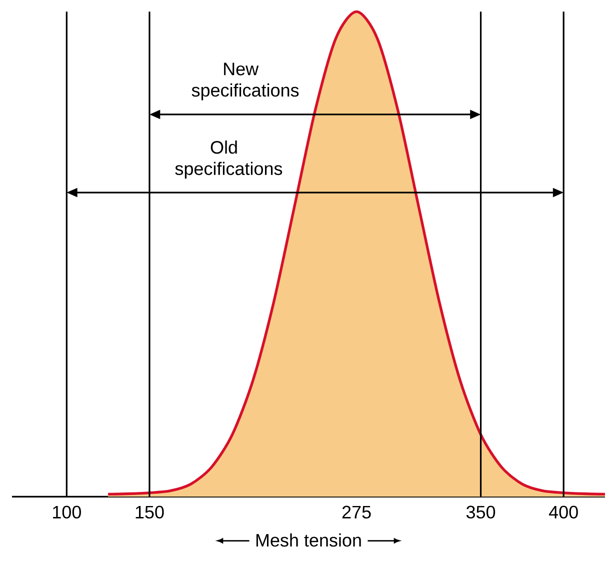 This screenshot has width=614, height=566. Describe the element at coordinates (563, 512) in the screenshot. I see `x-tick-label: 400` at that location.